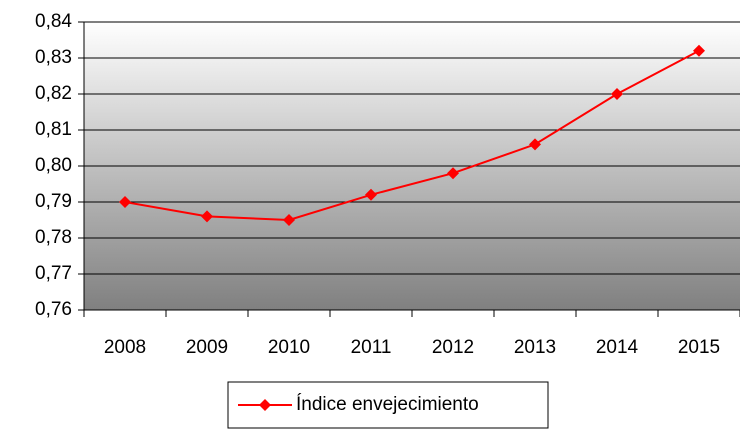  Describe the element at coordinates (289, 347) in the screenshot. I see `x-tick-label: 2010` at that location.